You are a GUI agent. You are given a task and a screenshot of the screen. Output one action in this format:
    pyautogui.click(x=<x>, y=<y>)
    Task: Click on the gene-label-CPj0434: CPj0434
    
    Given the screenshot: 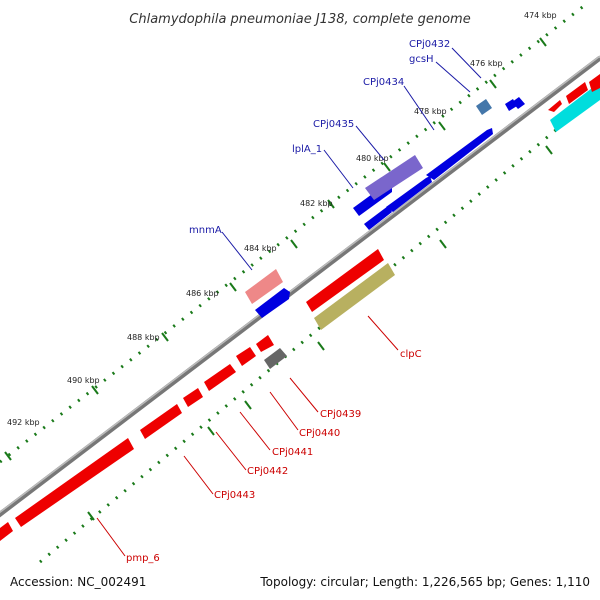 What is the action you would take?
    pyautogui.click(x=383, y=82)
    